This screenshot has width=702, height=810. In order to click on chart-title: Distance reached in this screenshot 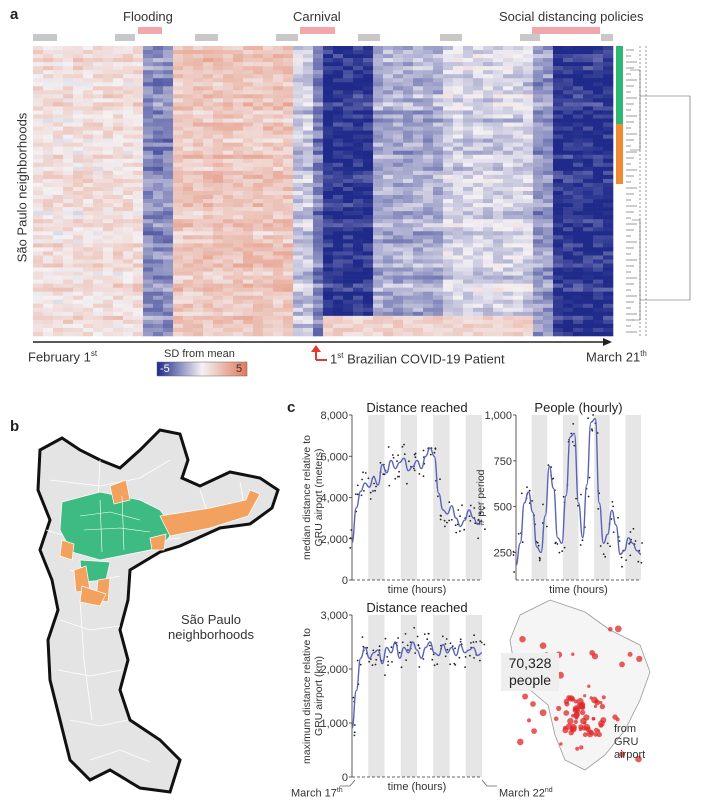, I will do `click(416, 607)`.